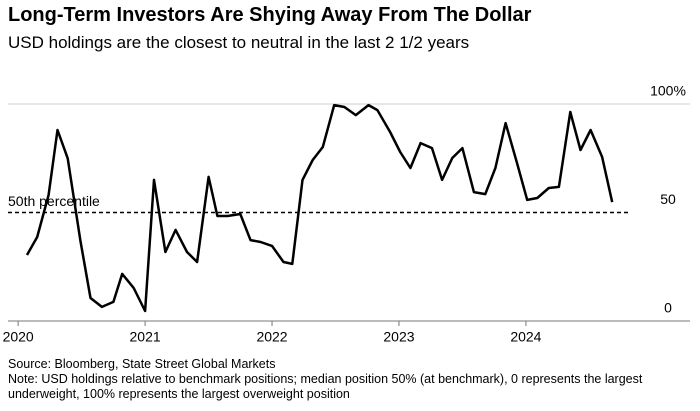 Image resolution: width=700 pixels, height=411 pixels. Describe the element at coordinates (668, 308) in the screenshot. I see `y-tick-label: 0` at that location.